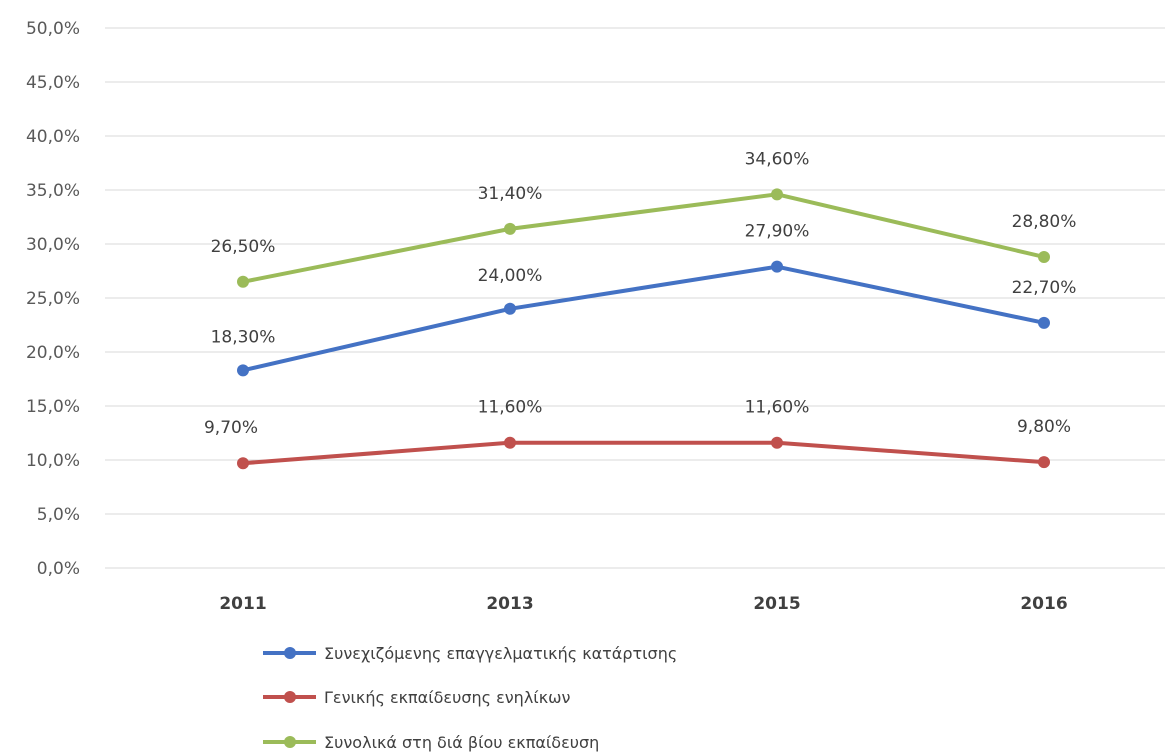 The image size is (1166, 756). Describe the element at coordinates (461, 742) in the screenshot. I see `legend-label: Συνολικά στη διά βίου εκπαίδευση` at that location.